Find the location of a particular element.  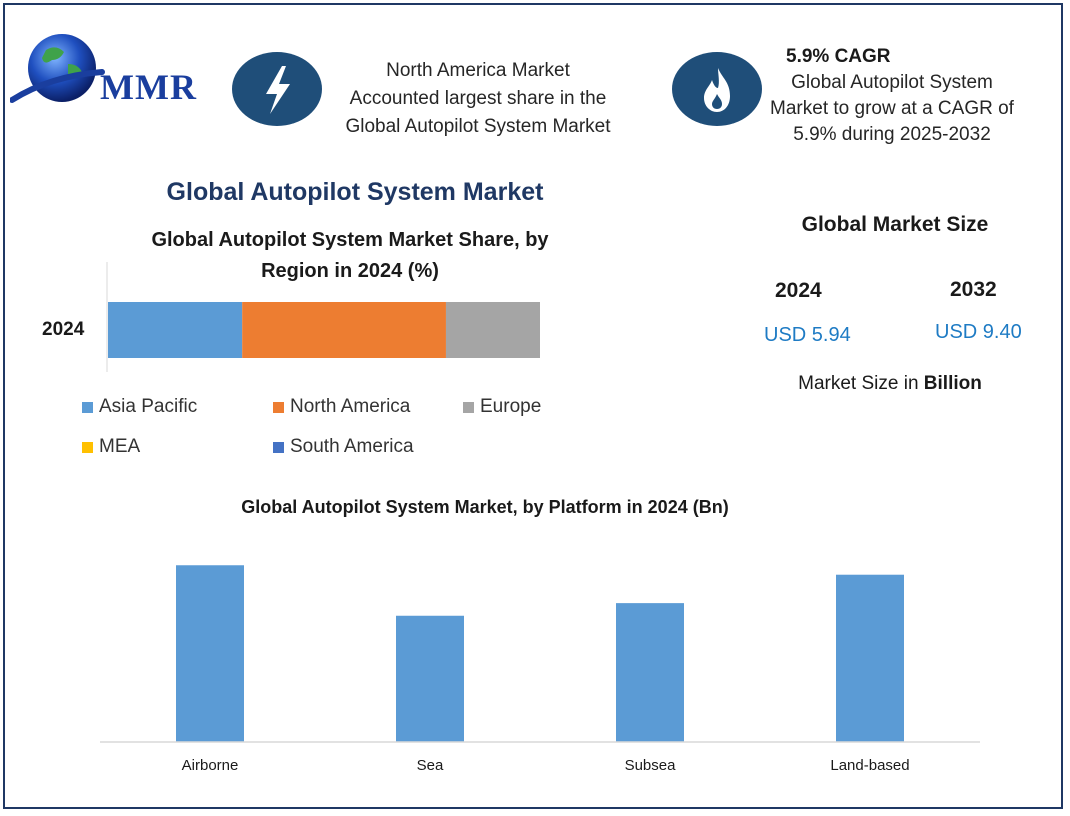

legend-label: Asia Pacific is located at coordinates (148, 406).